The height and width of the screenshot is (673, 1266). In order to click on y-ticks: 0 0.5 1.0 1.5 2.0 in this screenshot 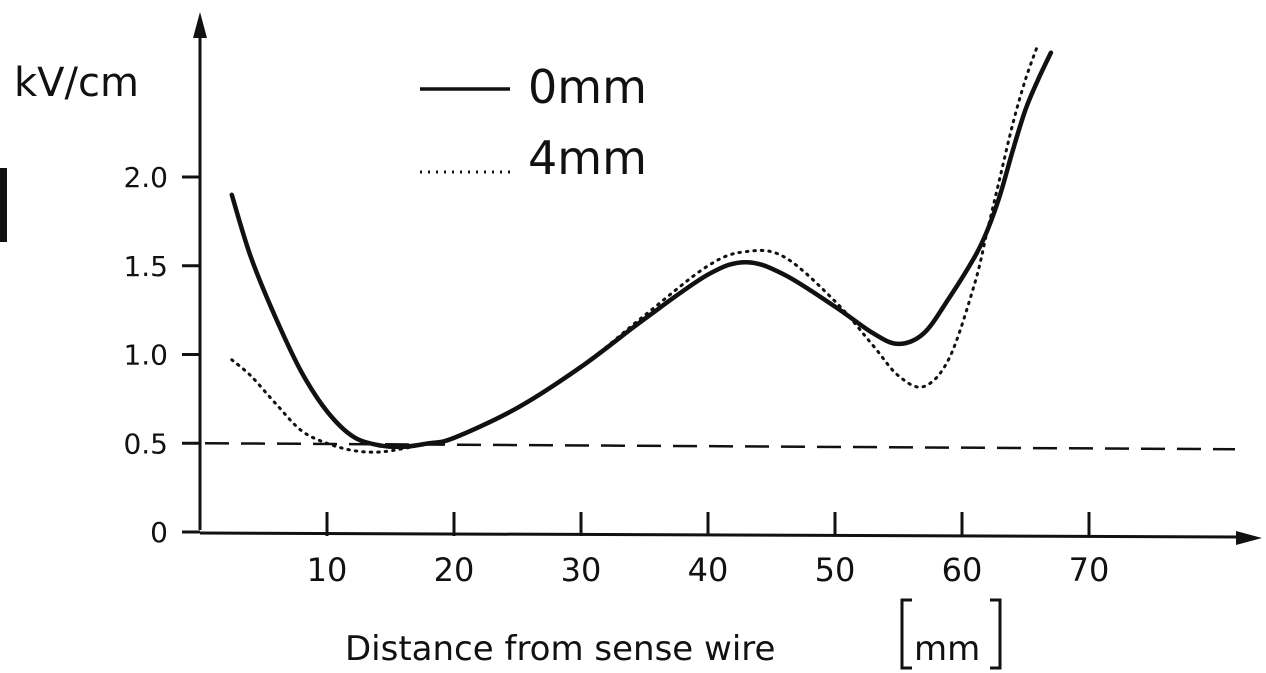, I will do `click(161, 355)`.